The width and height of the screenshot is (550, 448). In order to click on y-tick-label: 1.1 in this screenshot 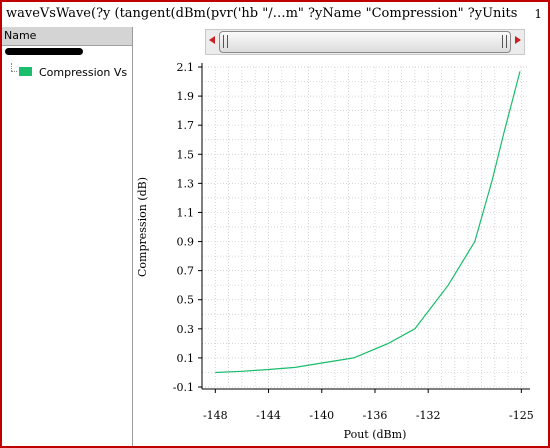, I will do `click(186, 212)`.